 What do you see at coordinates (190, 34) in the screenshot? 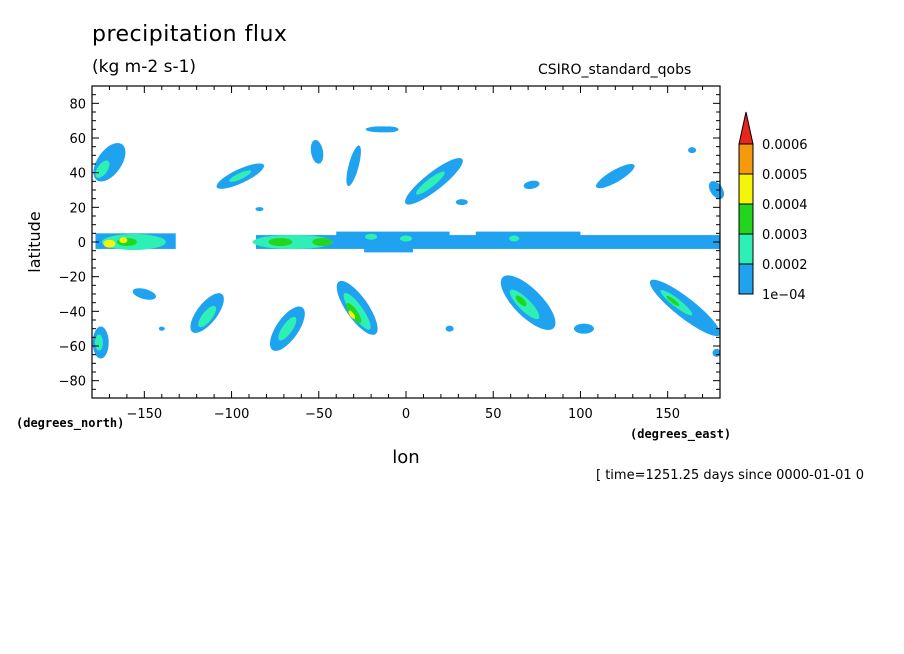
I see `chart-title: precipitation flux` at bounding box center [190, 34].